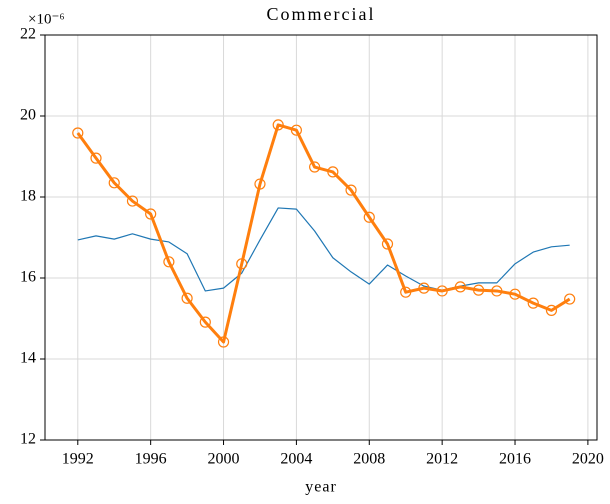 This screenshot has width=610, height=504. What do you see at coordinates (296, 459) in the screenshot?
I see `x-tick-label: 2004` at bounding box center [296, 459].